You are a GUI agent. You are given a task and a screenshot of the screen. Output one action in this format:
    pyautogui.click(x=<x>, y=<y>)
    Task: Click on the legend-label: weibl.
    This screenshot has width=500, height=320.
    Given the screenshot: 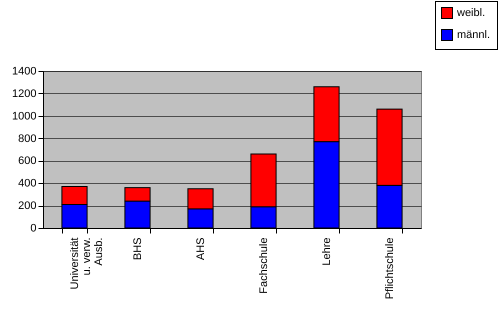 What is the action you would take?
    pyautogui.click(x=471, y=13)
    